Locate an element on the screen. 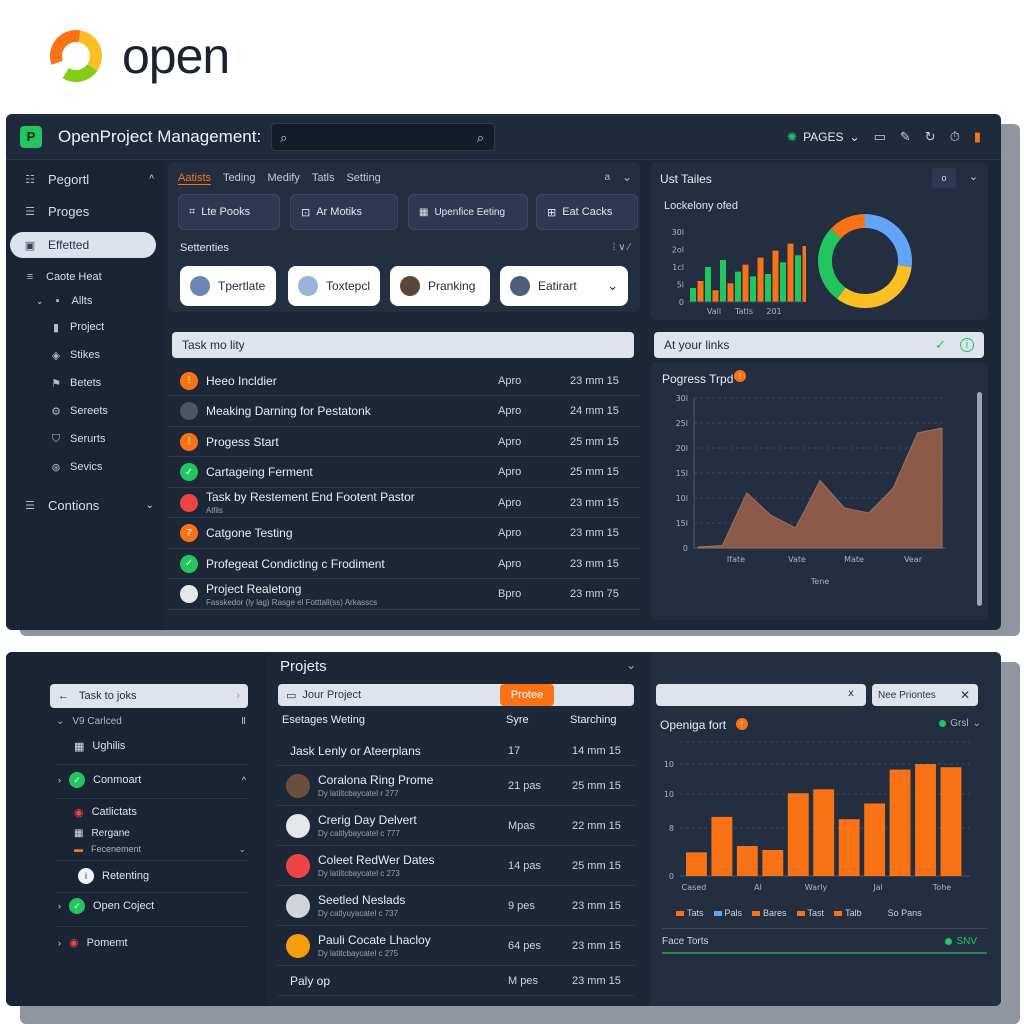  chart-icon: ▮ is located at coordinates (977, 136).